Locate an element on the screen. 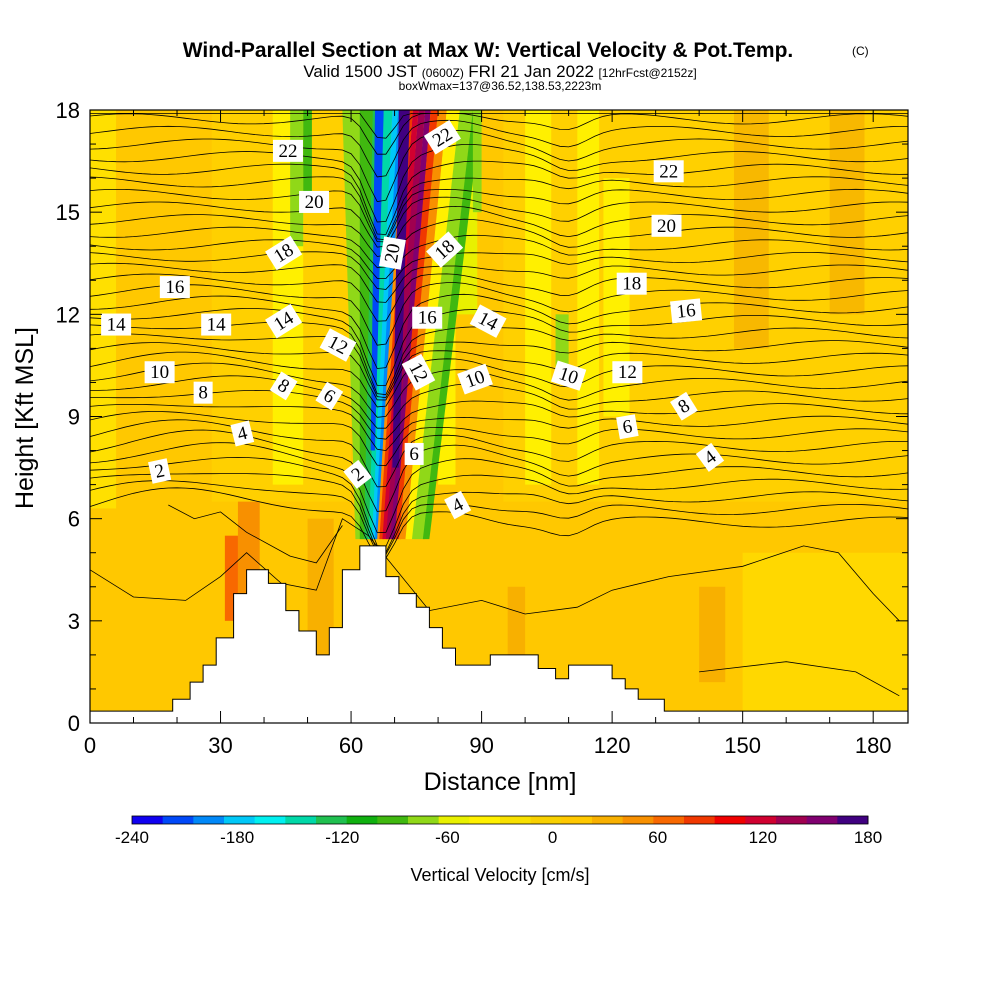 This screenshot has width=1000, height=1000. colorbar-tick-label: 120 is located at coordinates (763, 837).